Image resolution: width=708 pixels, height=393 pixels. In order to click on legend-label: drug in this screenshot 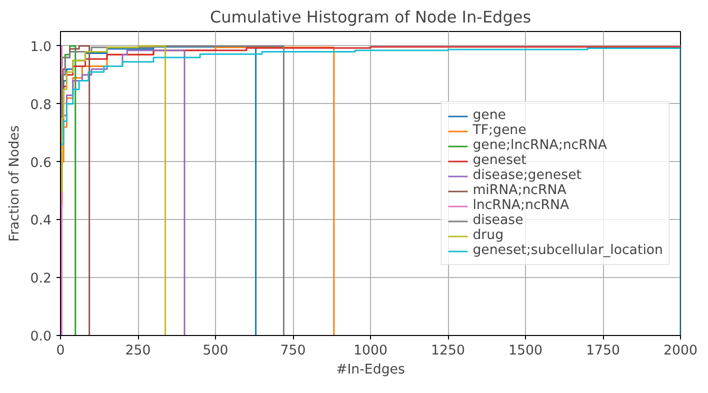, I will do `click(488, 235)`.